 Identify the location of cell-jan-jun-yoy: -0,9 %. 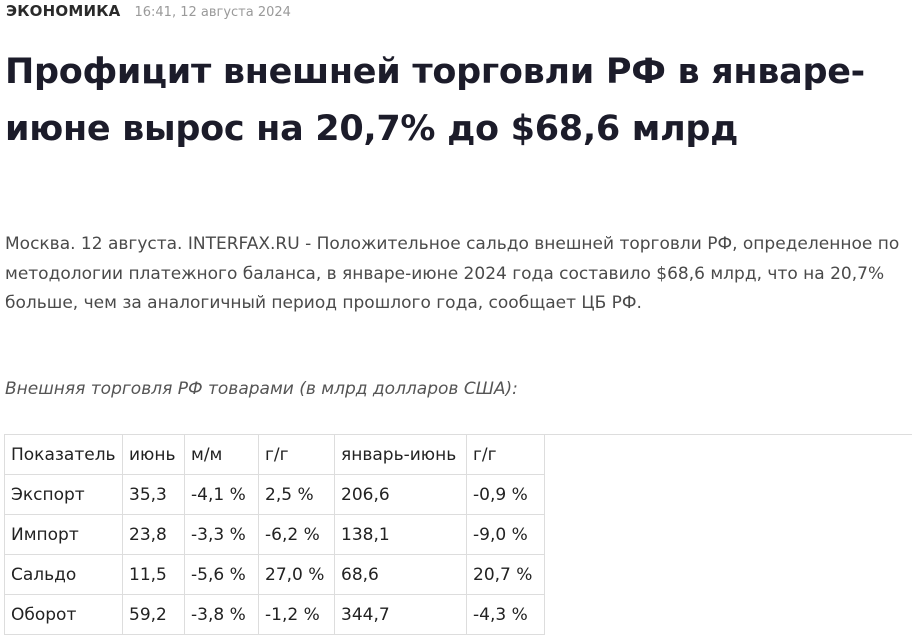
(505, 494).